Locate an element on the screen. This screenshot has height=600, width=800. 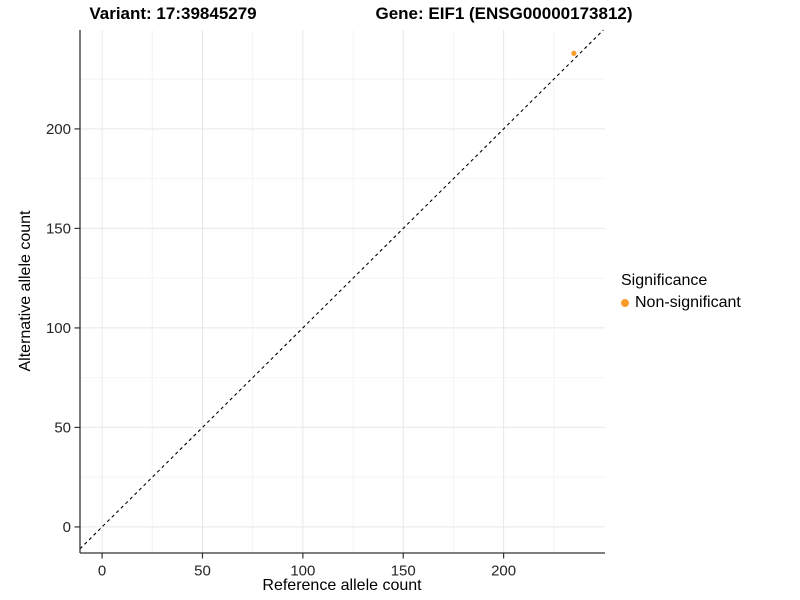
plot-title-variant: Variant: 17:39845279 is located at coordinates (173, 13).